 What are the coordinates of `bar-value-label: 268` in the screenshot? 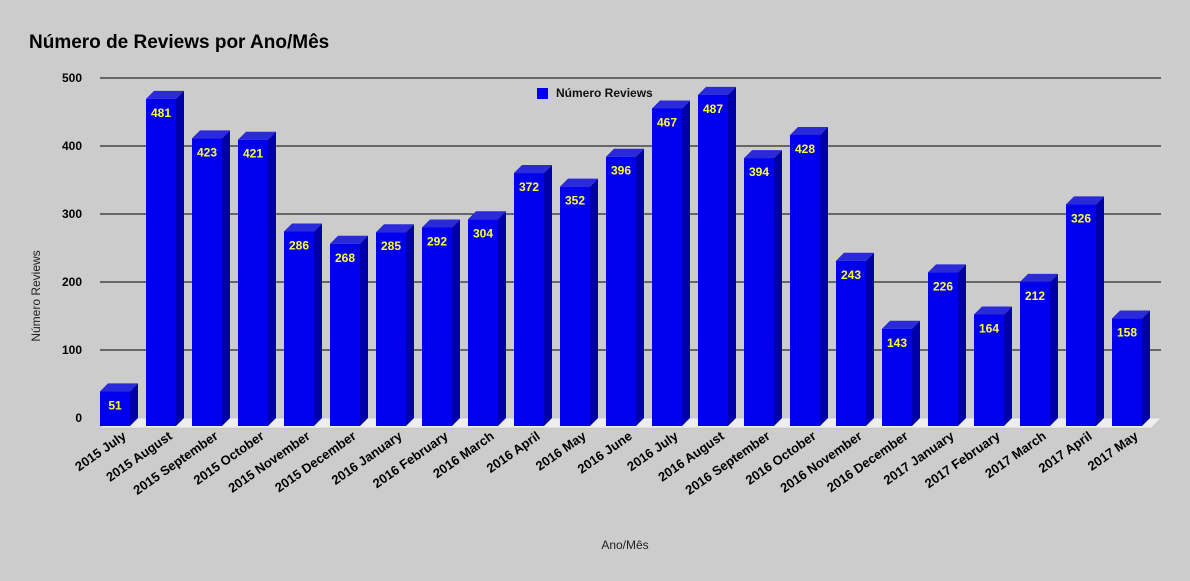 It's located at (345, 258).